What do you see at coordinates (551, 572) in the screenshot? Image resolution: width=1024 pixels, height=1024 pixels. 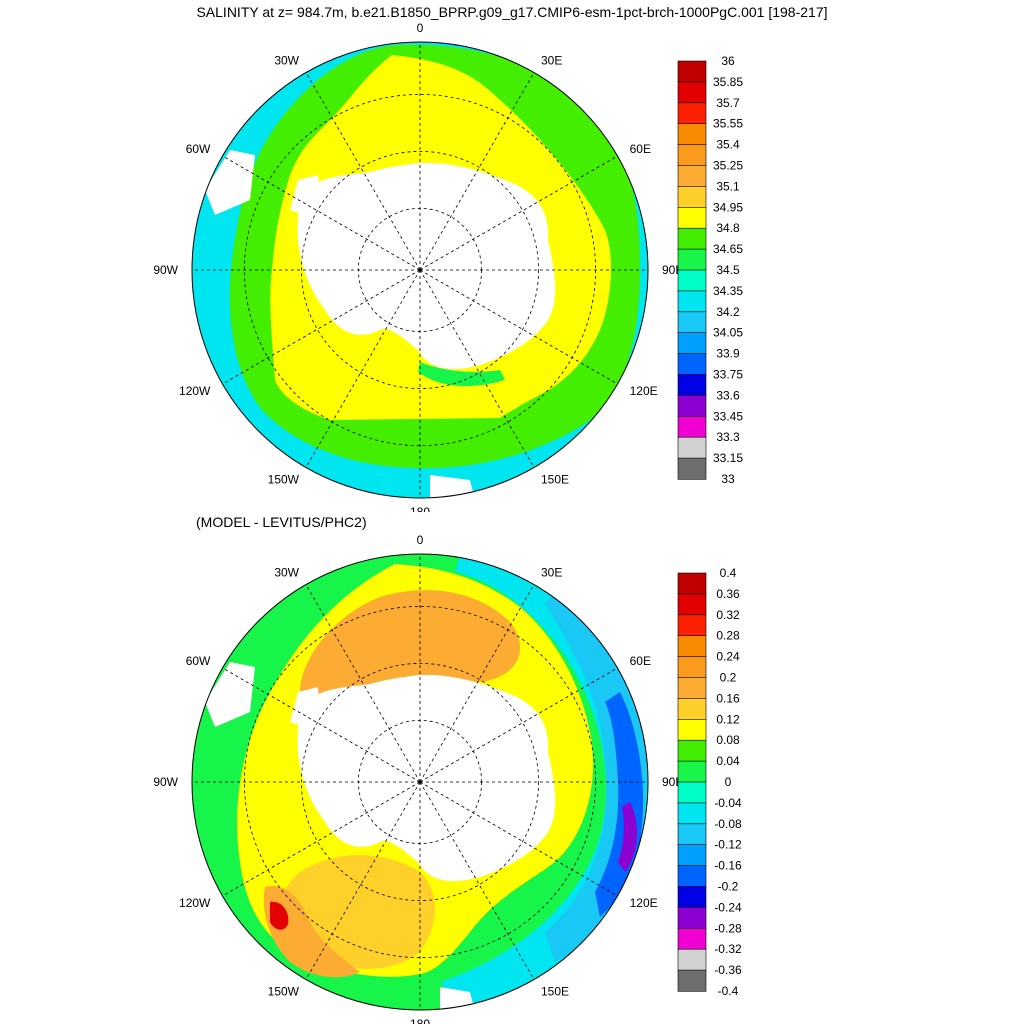 I see `longitude-label: 30E` at bounding box center [551, 572].